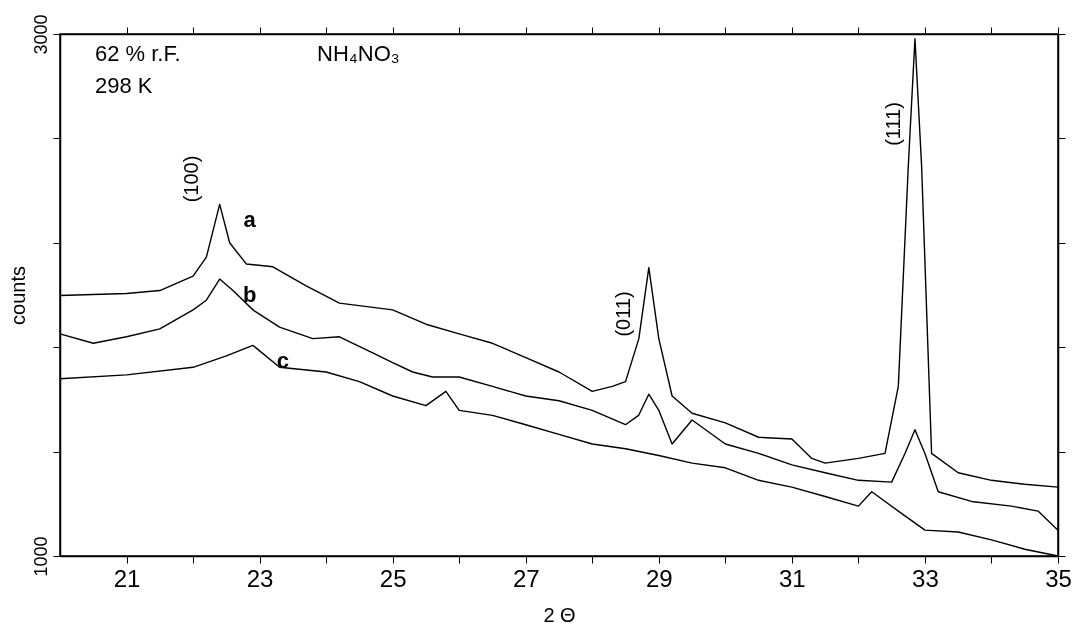  What do you see at coordinates (249, 295) in the screenshot?
I see `series-label: b` at bounding box center [249, 295].